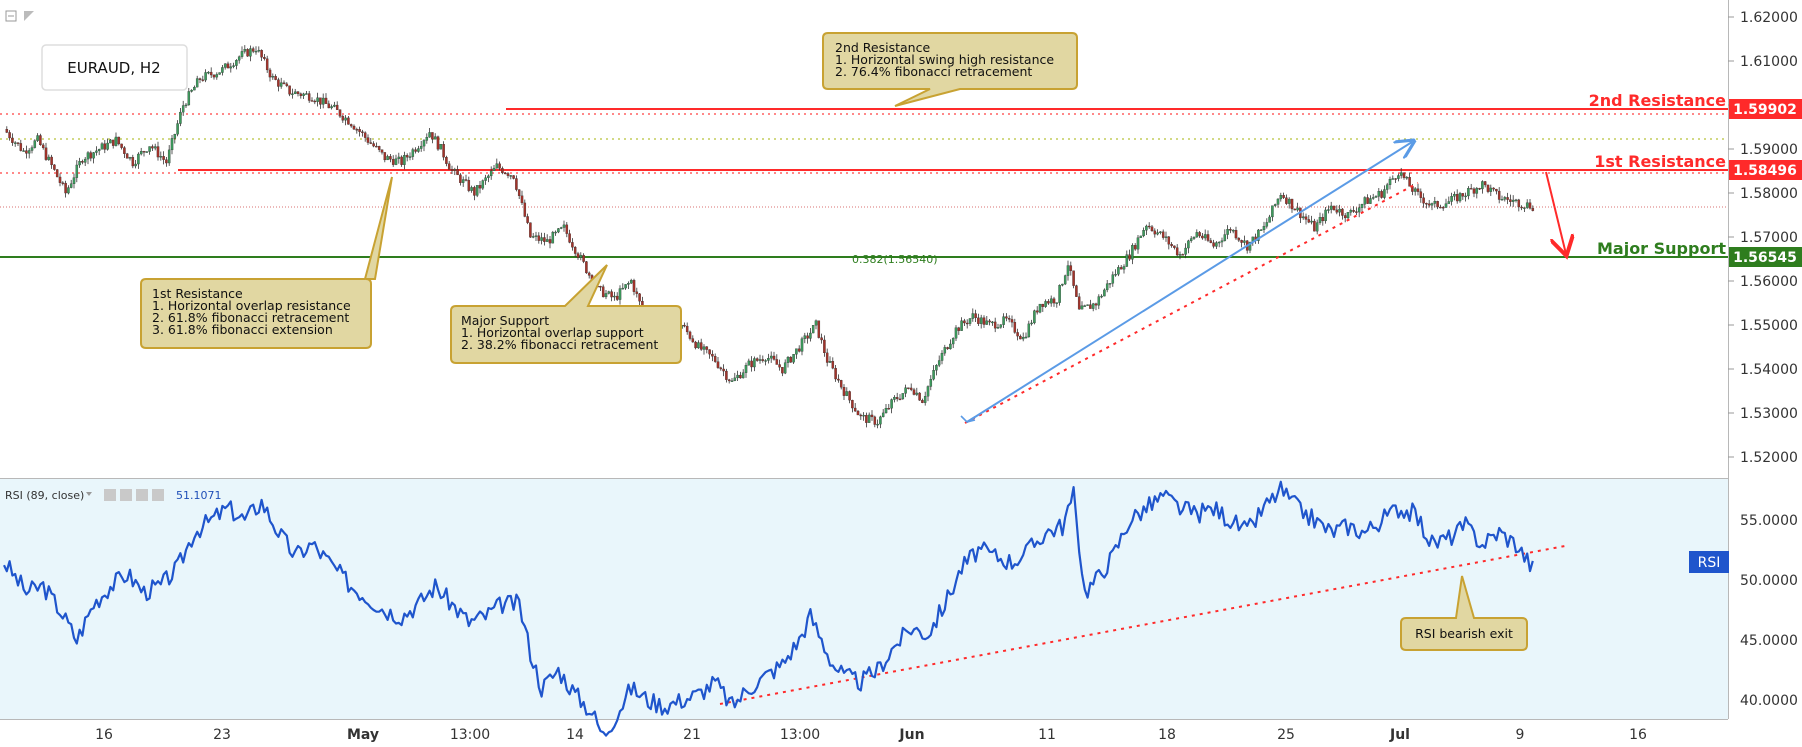  What do you see at coordinates (692, 735) in the screenshot?
I see `time-tick-label: 21` at bounding box center [692, 735].